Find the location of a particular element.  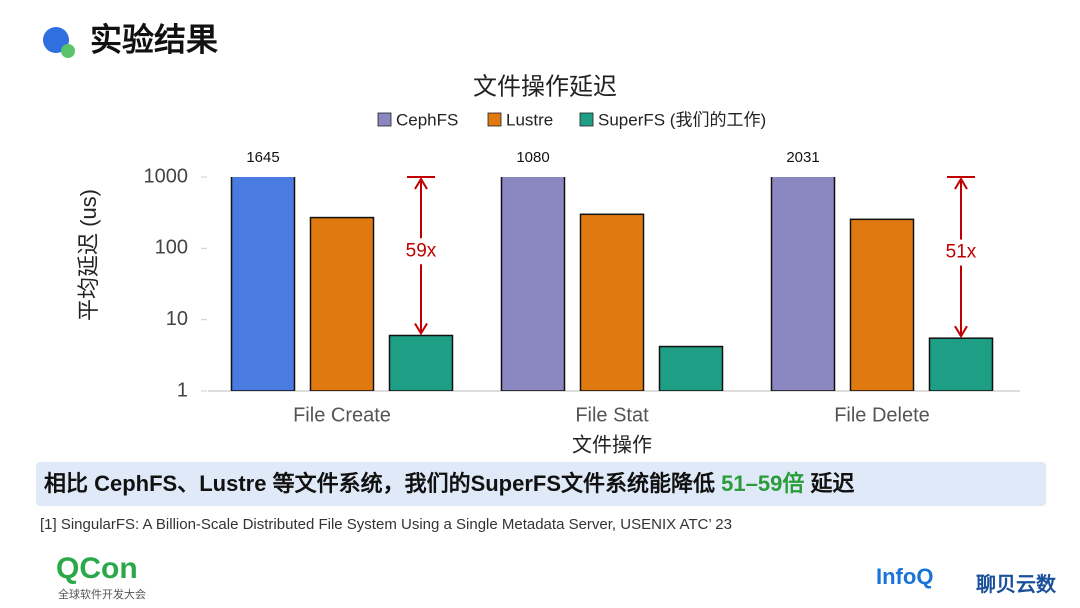

x-tick-label: File Create is located at coordinates (342, 415).